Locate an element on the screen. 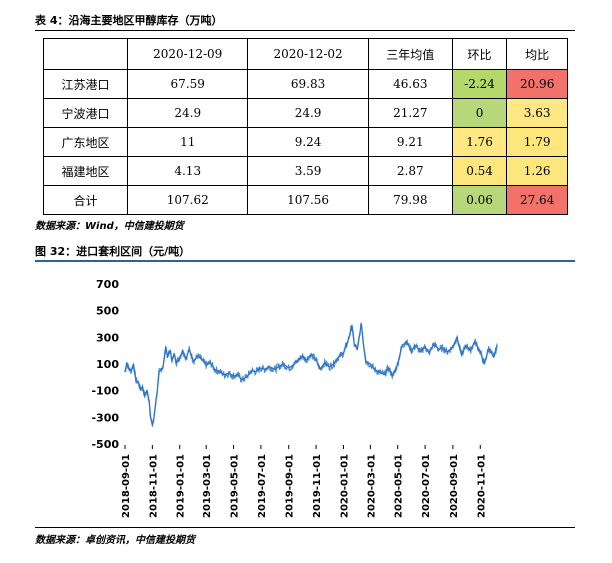 This screenshot has width=612, height=563. series-line is located at coordinates (311, 374).